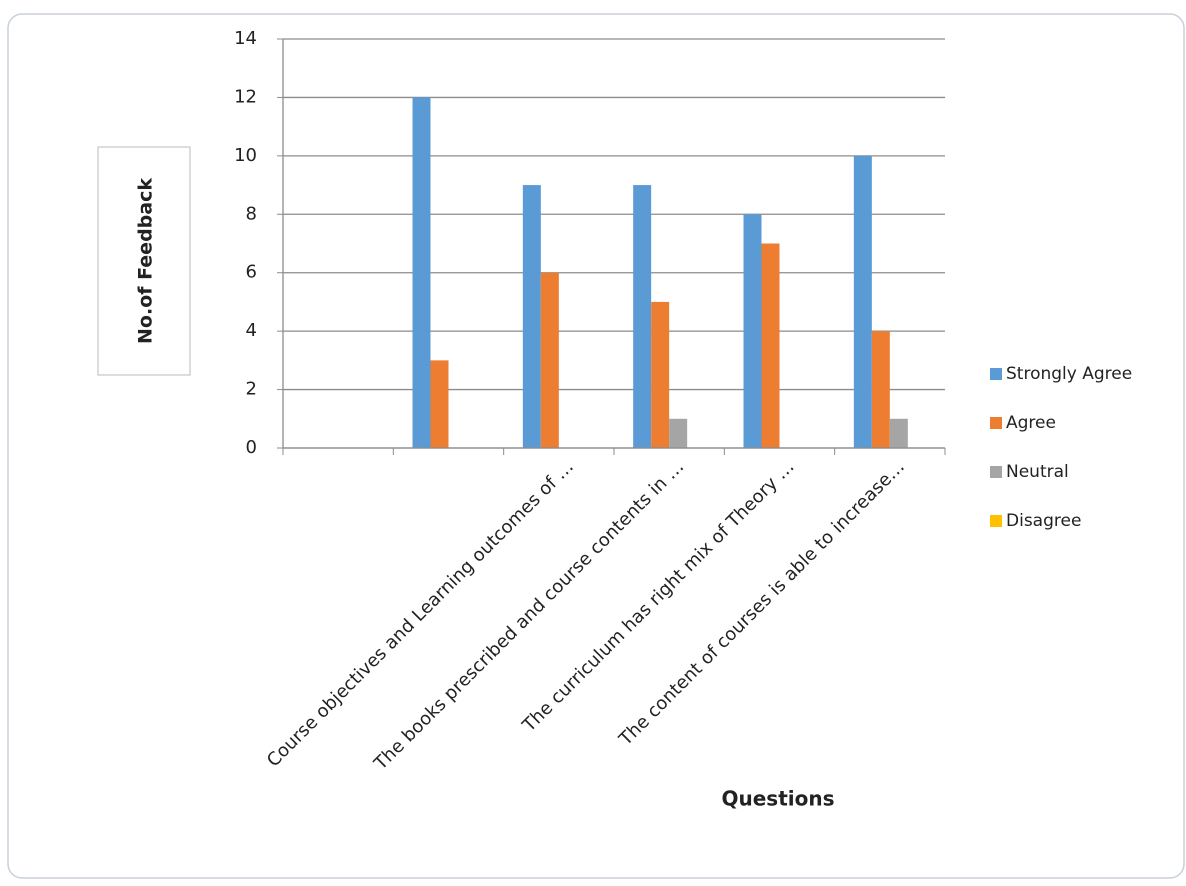 This screenshot has height=886, width=1186. I want to click on legend-label: Agree, so click(1031, 423).